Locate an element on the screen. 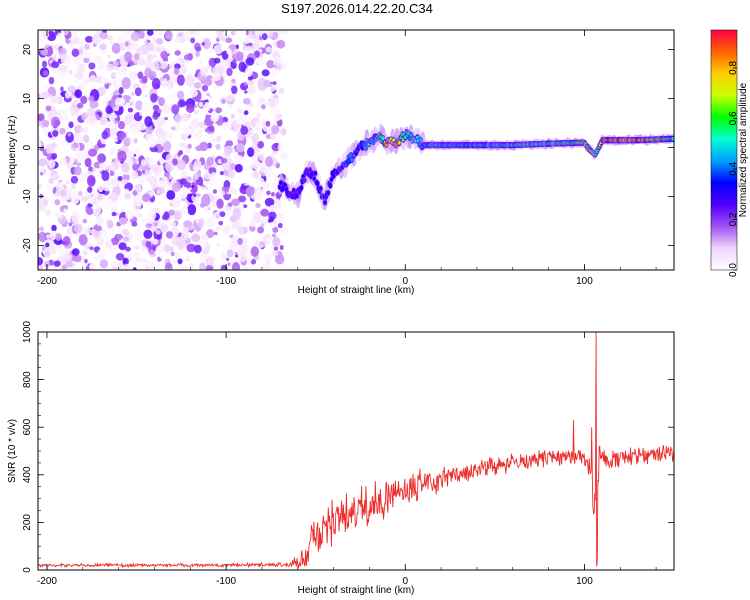  spectrogram-signal-track is located at coordinates (475, 167).